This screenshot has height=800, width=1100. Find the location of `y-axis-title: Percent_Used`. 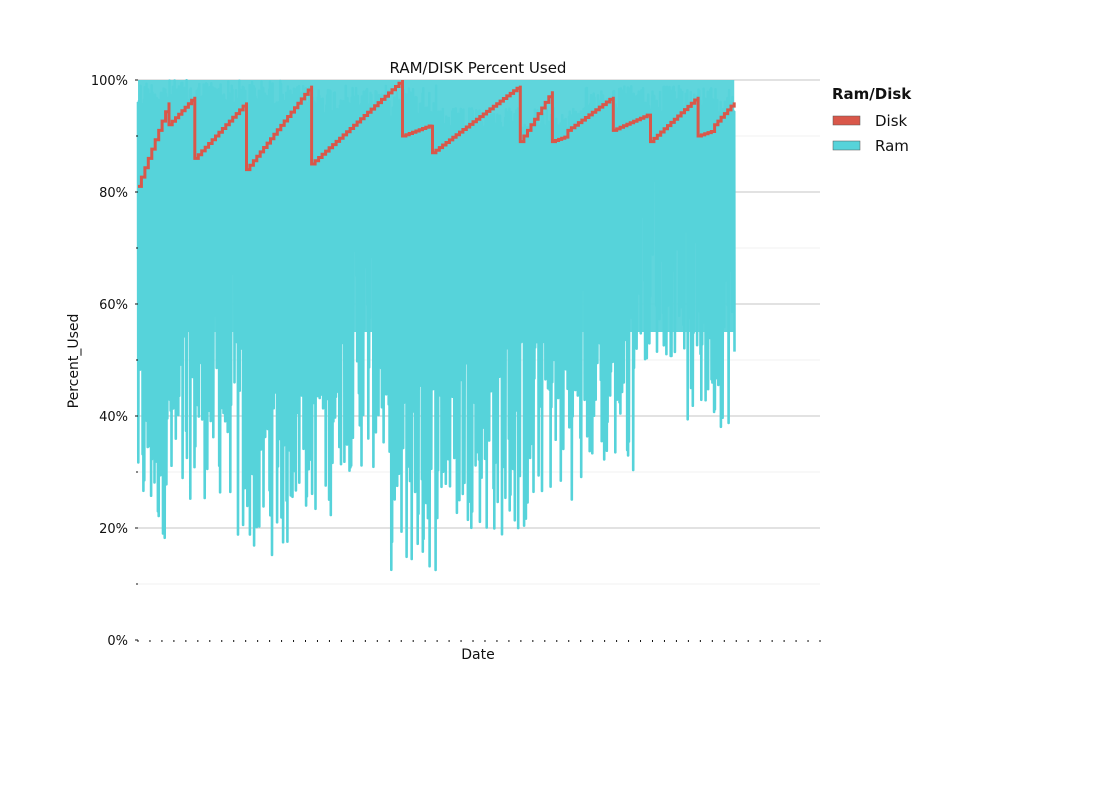

y-axis-title: Percent_Used is located at coordinates (74, 361).